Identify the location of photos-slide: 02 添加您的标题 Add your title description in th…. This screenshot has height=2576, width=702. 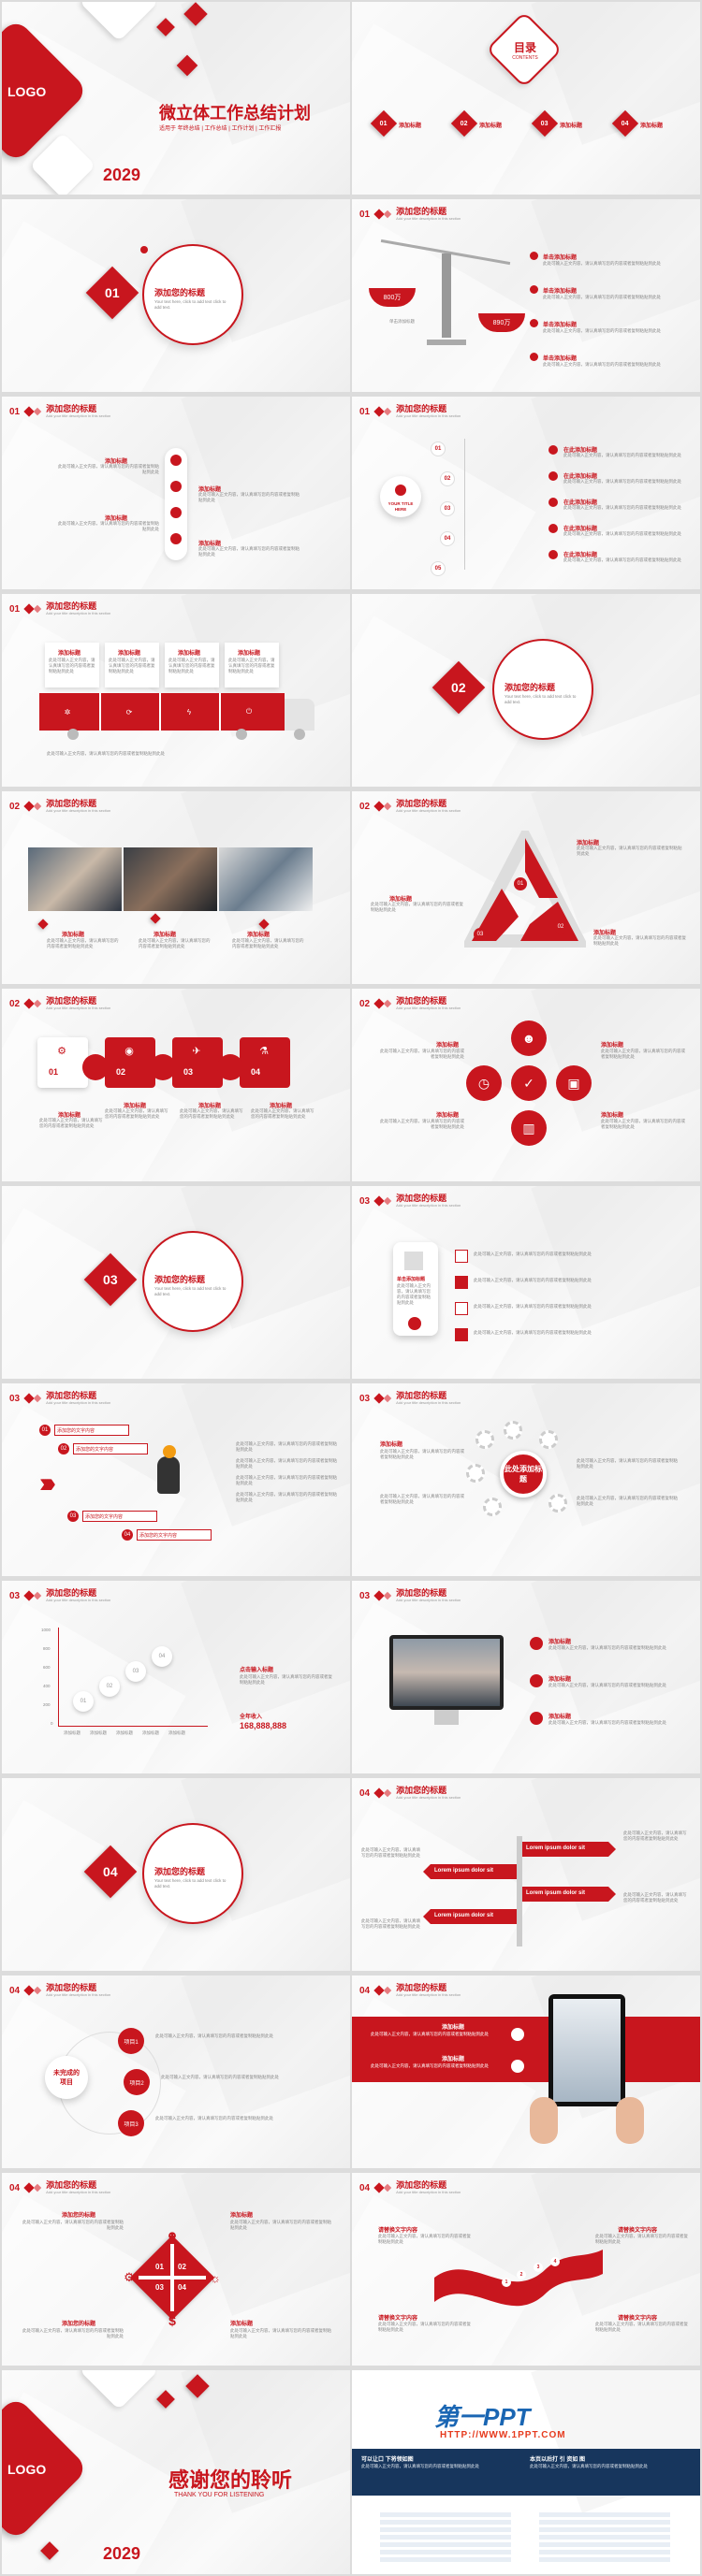
(176, 888).